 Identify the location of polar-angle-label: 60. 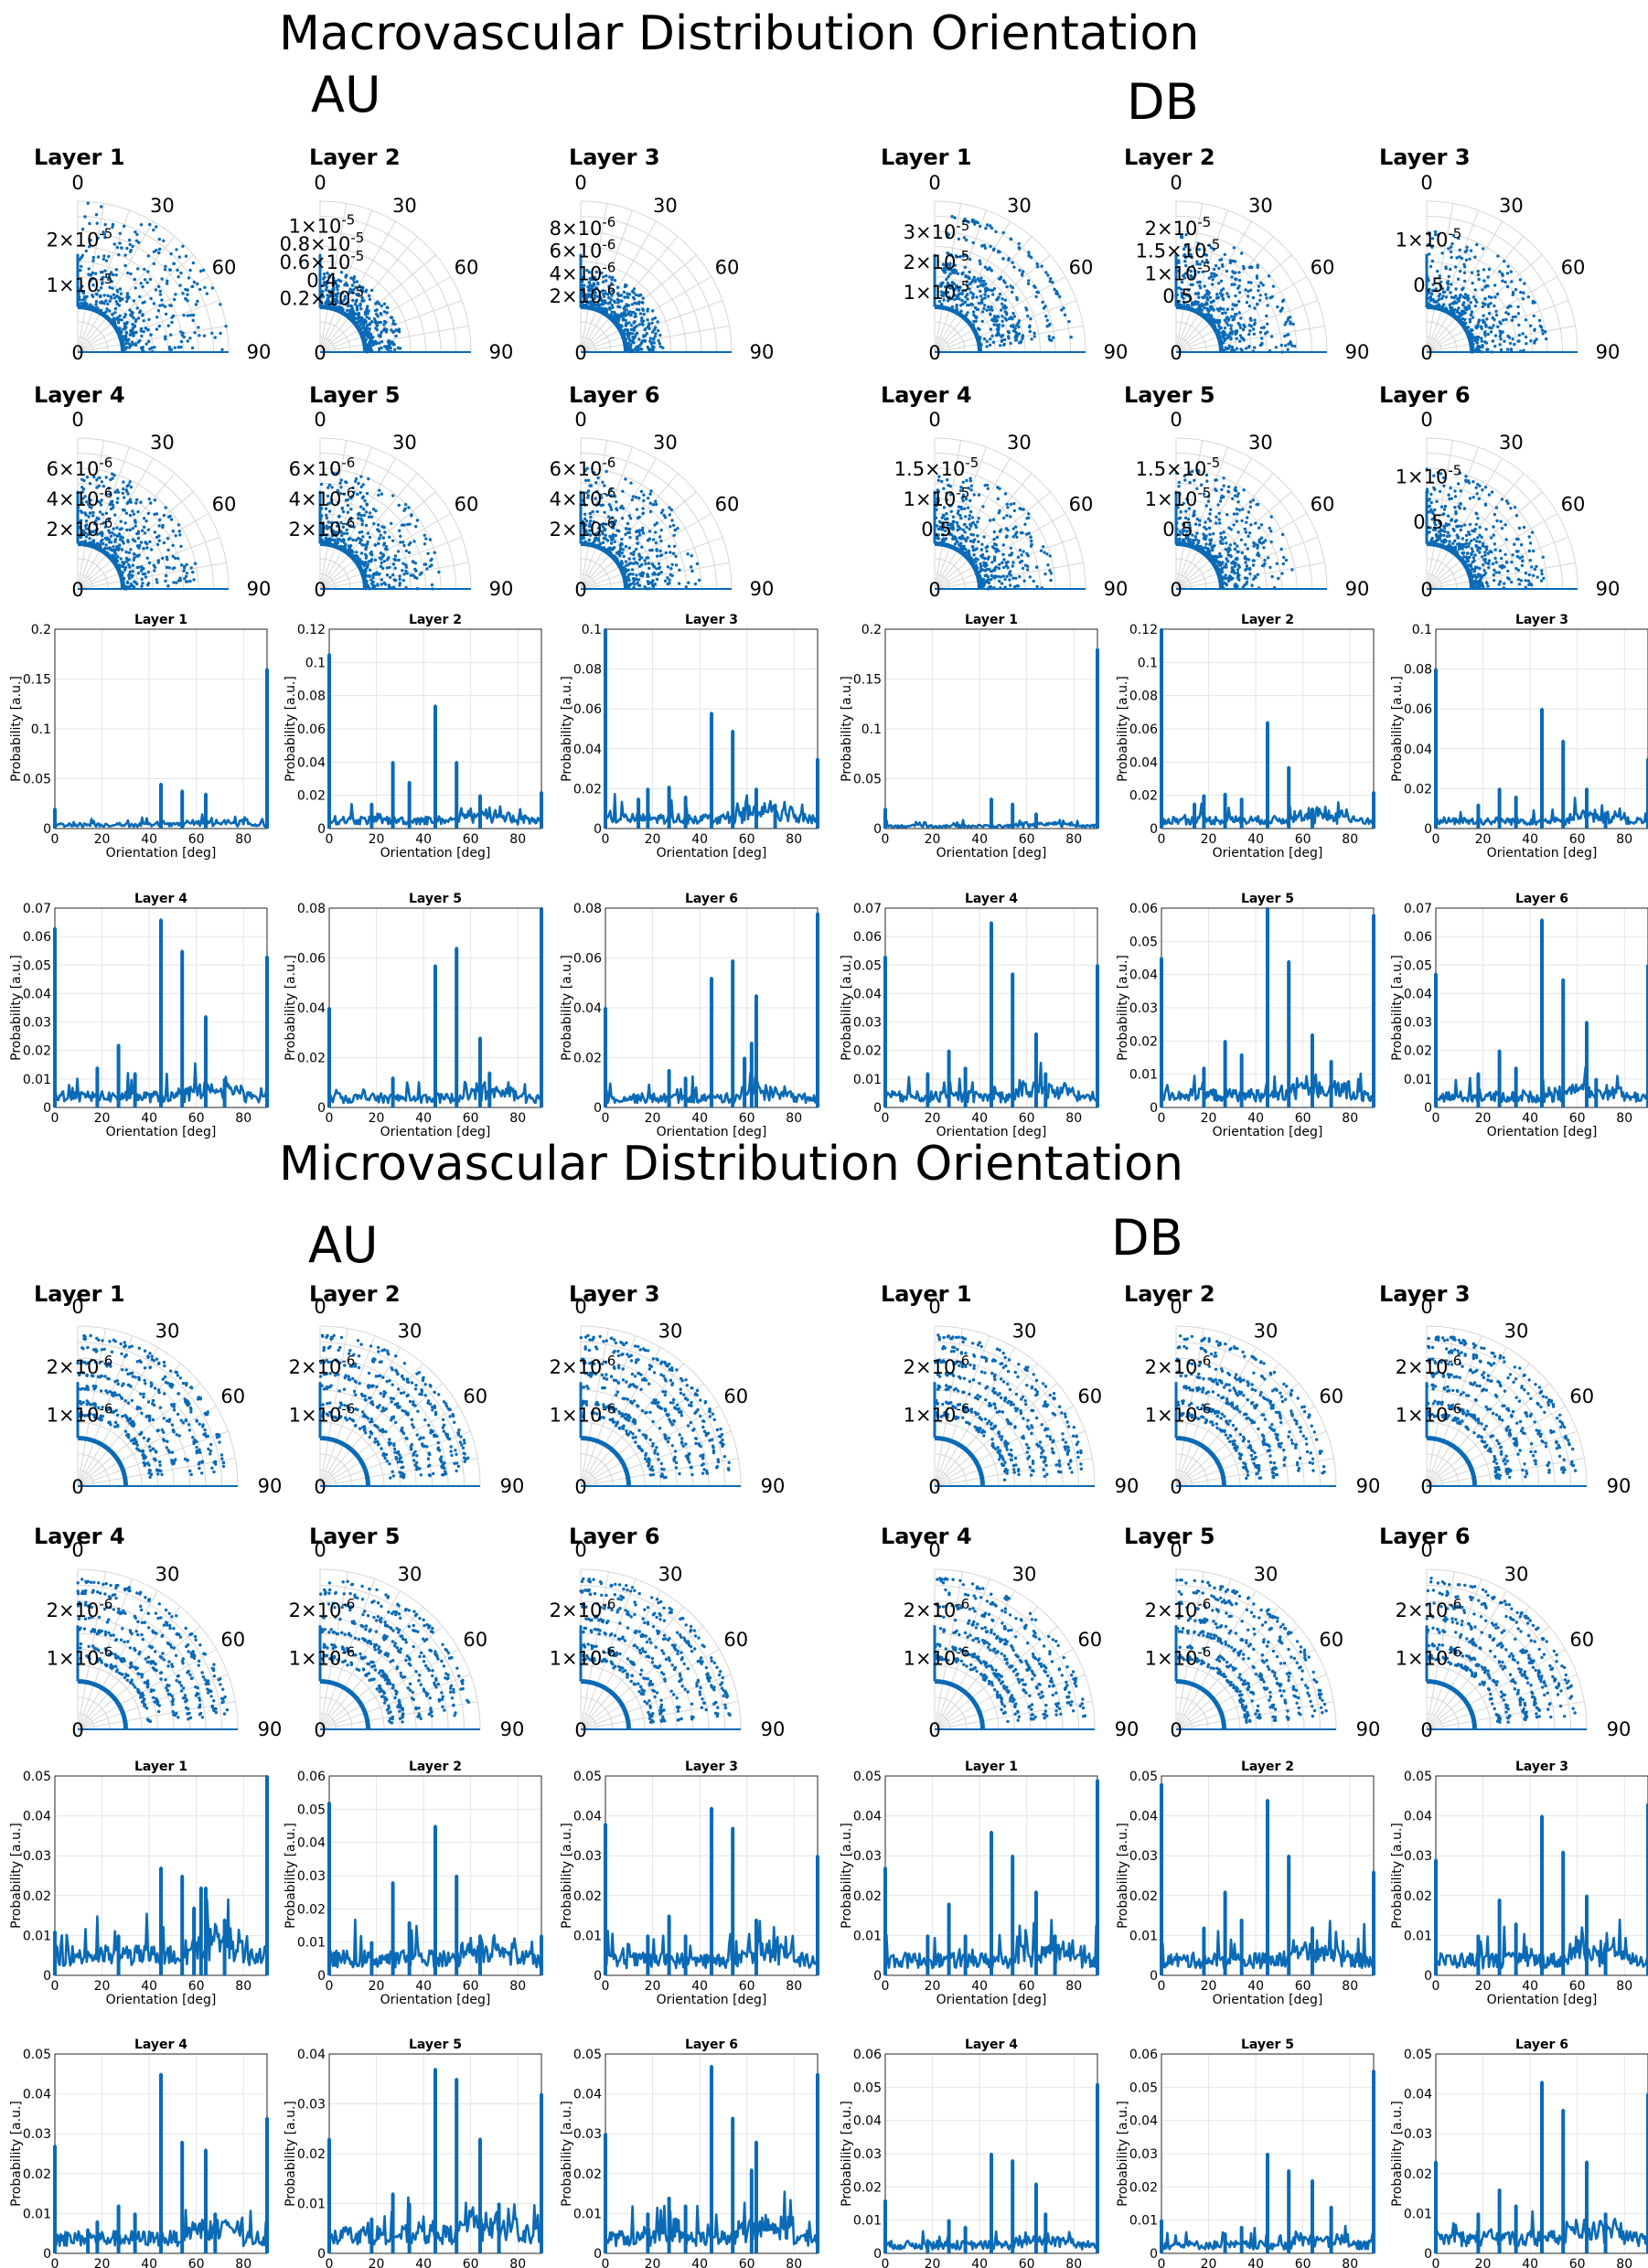
(727, 505).